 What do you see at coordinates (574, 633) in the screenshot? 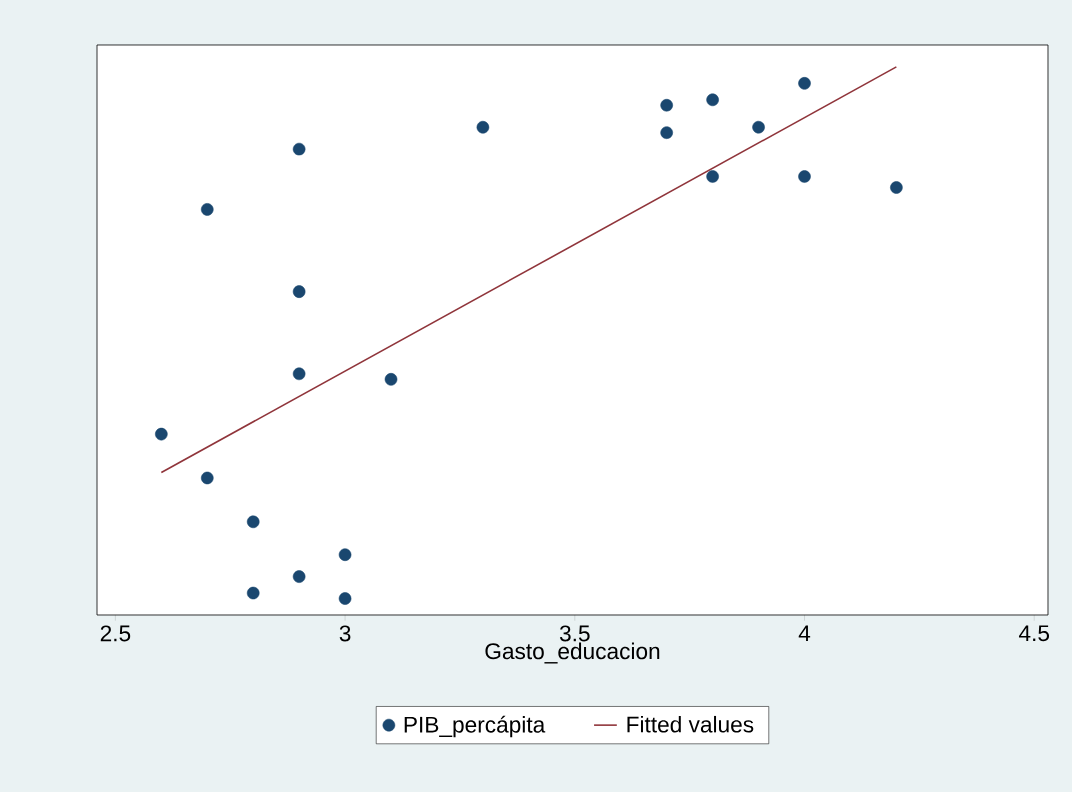
I see `x-tick-label: 3.5` at bounding box center [574, 633].